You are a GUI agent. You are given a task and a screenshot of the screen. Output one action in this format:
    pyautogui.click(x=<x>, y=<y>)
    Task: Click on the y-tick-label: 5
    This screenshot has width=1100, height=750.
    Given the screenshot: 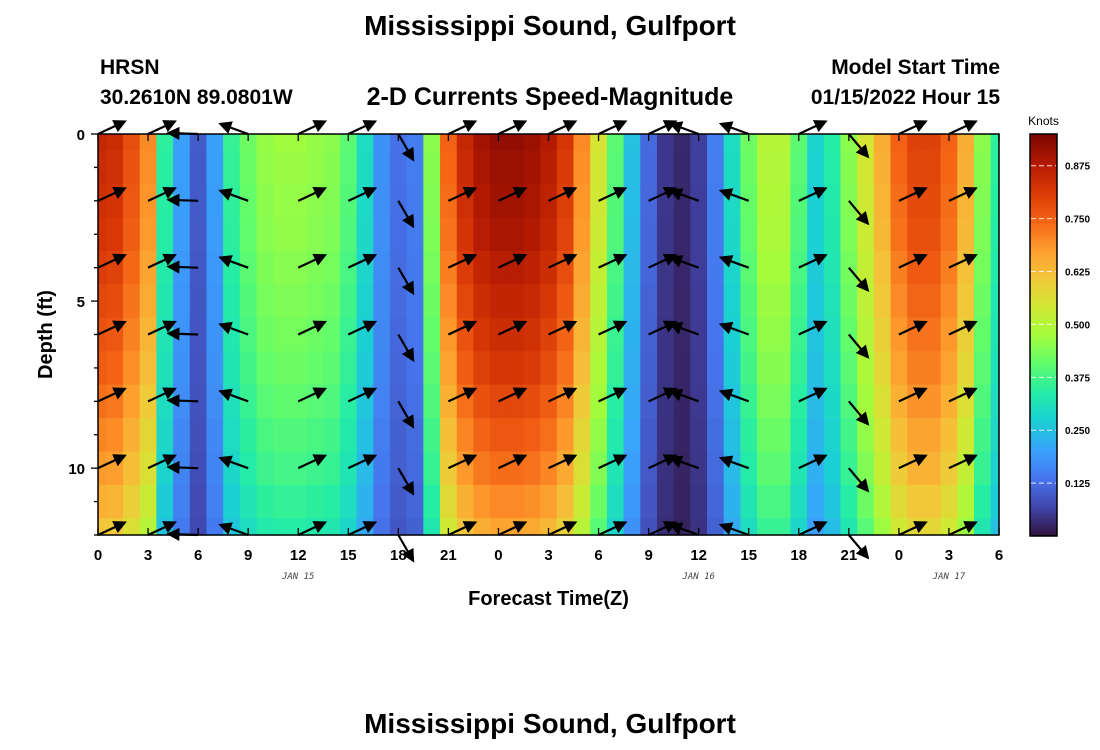 What is the action you would take?
    pyautogui.click(x=81, y=302)
    